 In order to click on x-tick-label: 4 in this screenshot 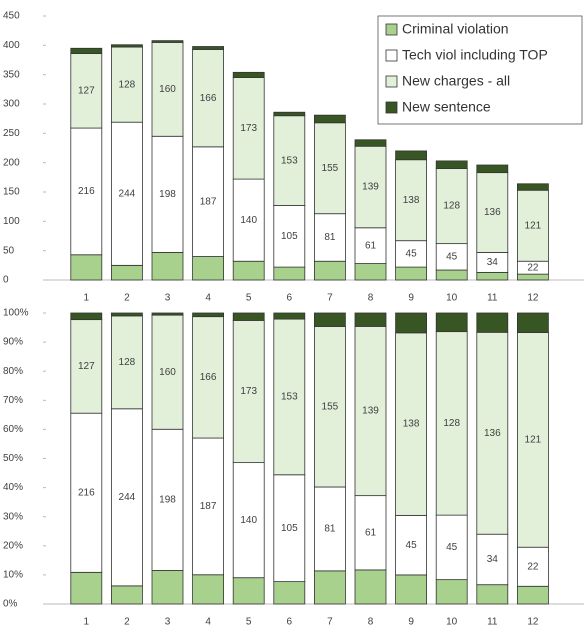, I will do `click(208, 298)`.